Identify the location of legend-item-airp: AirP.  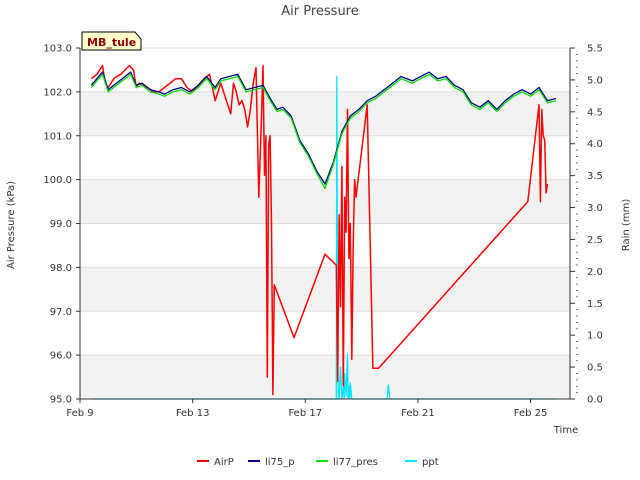
(215, 462).